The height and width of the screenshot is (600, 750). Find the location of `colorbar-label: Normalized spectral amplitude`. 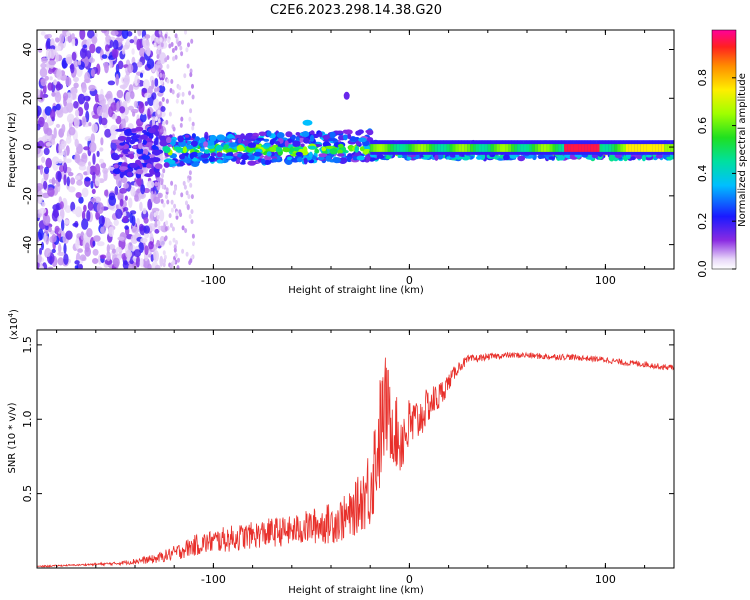

colorbar-label: Normalized spectral amplitude is located at coordinates (742, 150).